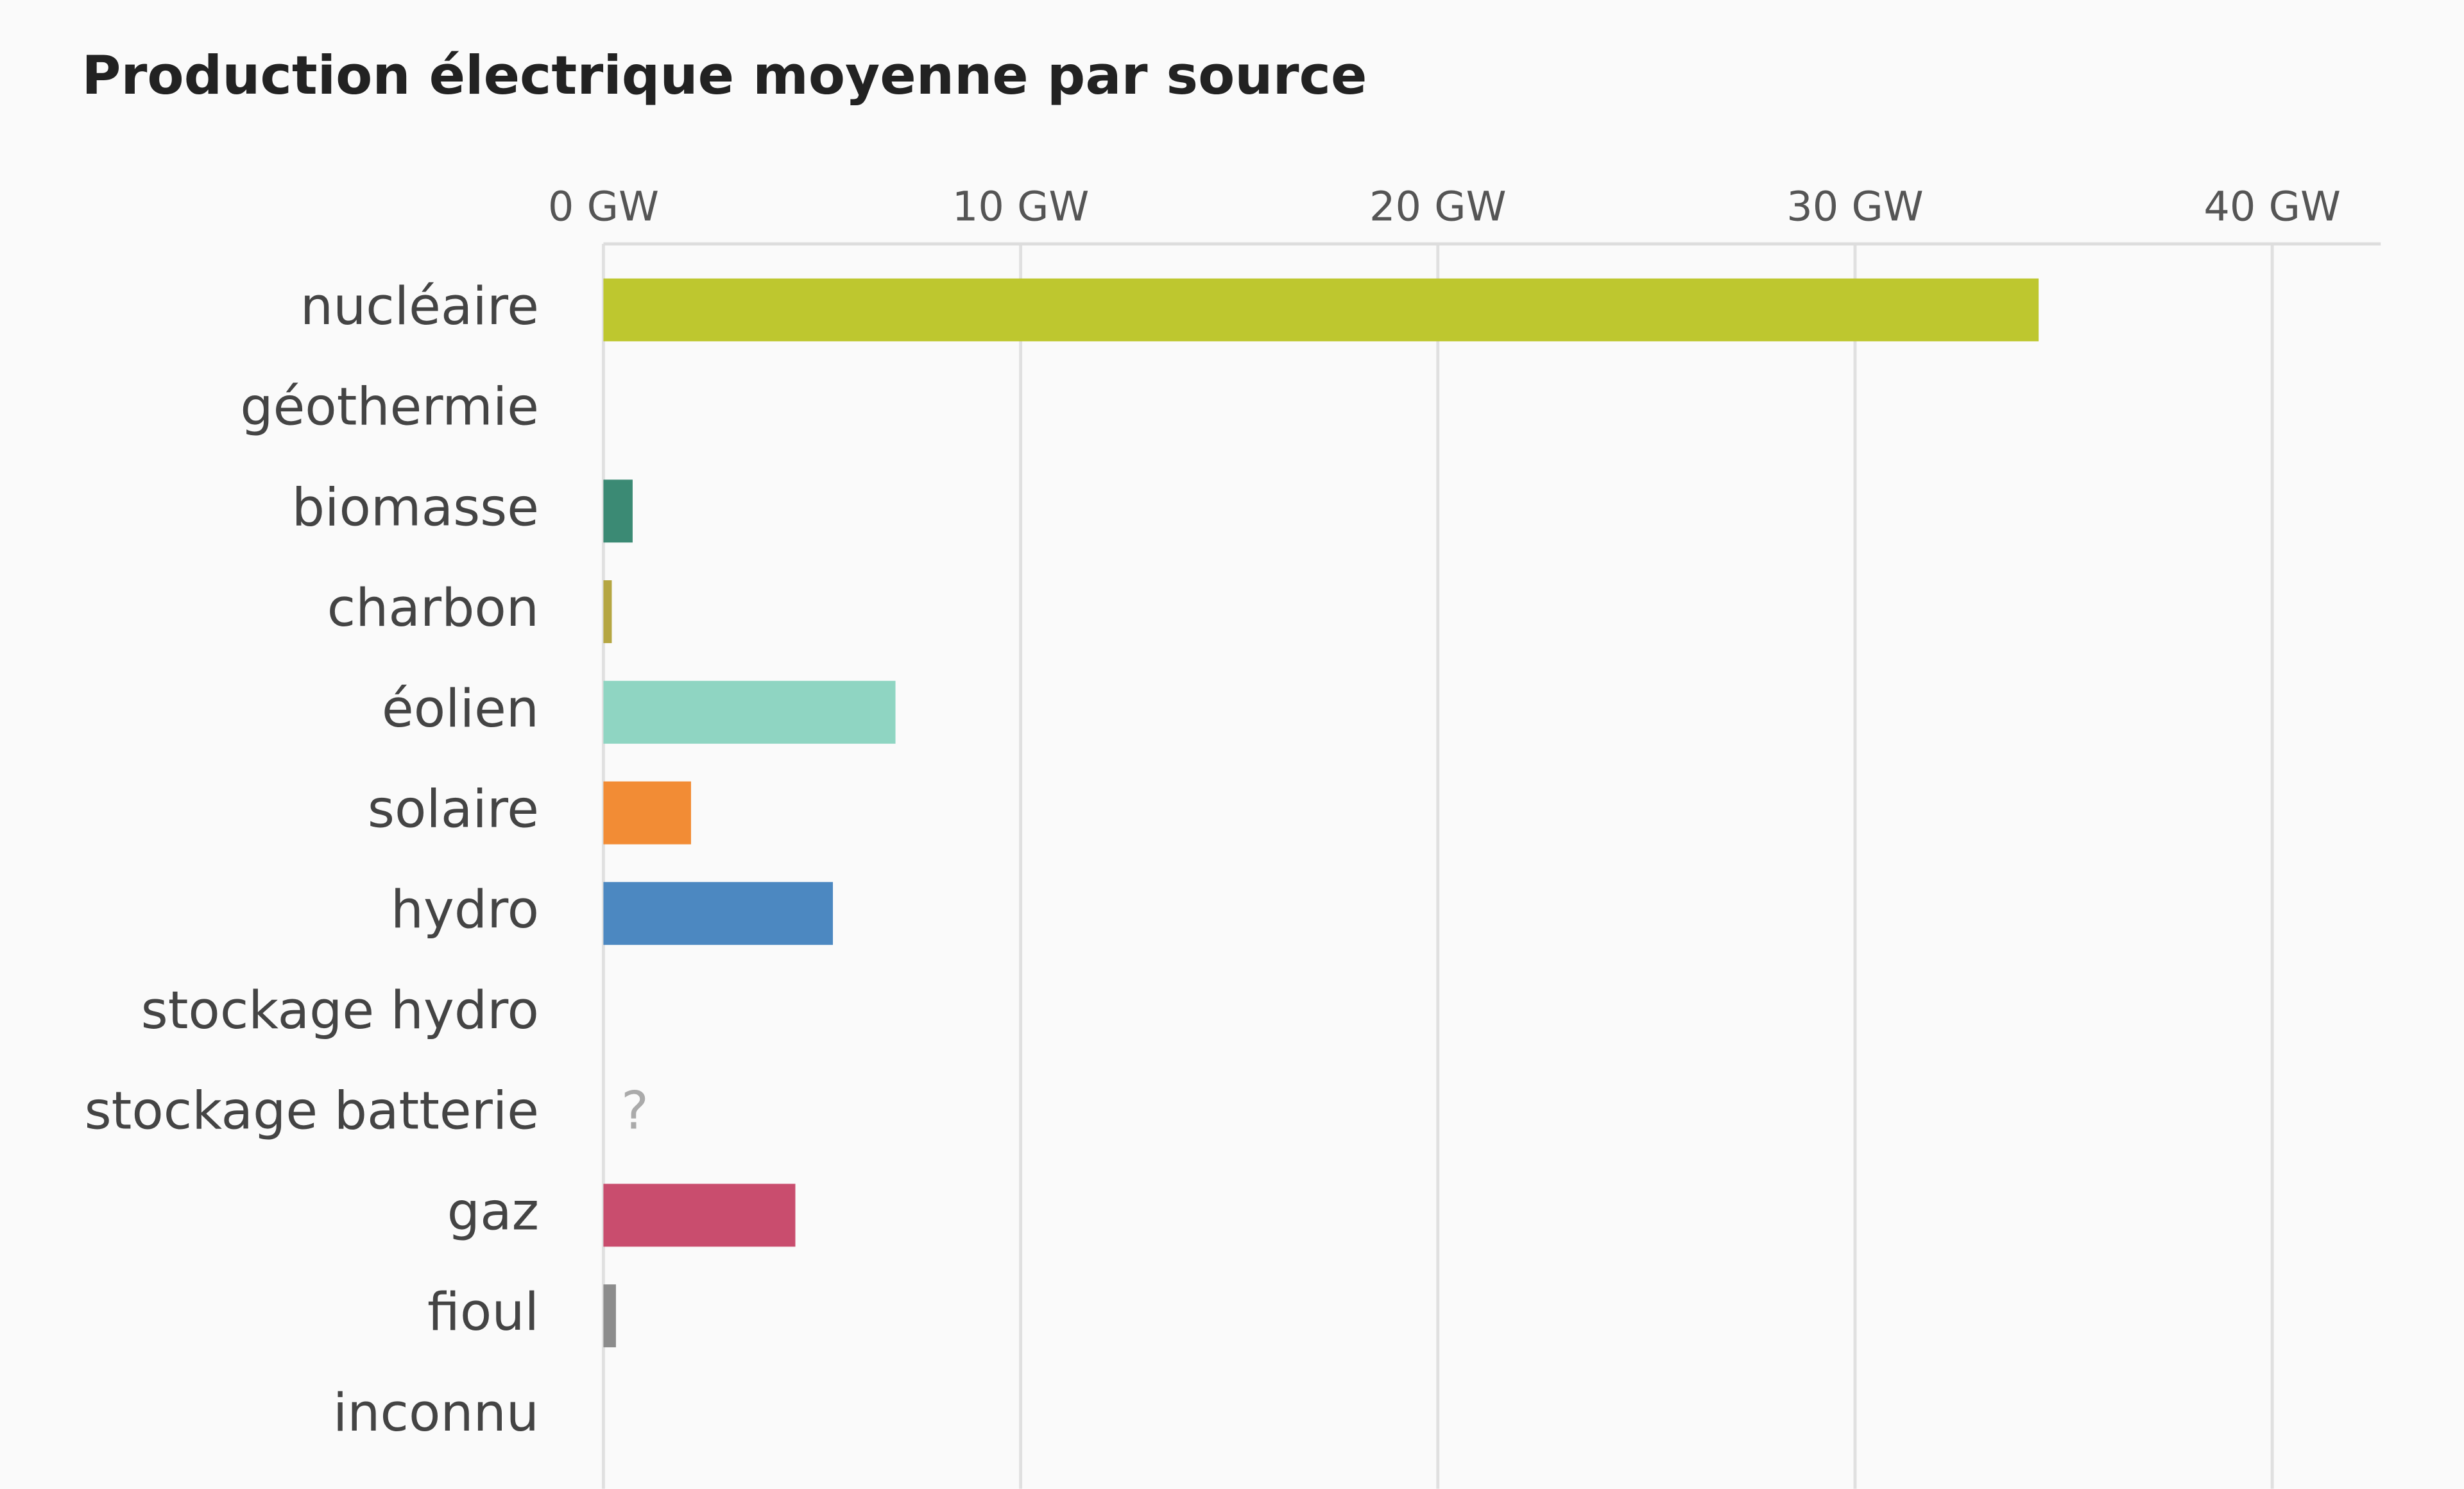 The height and width of the screenshot is (1489, 2464). What do you see at coordinates (454, 809) in the screenshot?
I see `category-label: solaire` at bounding box center [454, 809].